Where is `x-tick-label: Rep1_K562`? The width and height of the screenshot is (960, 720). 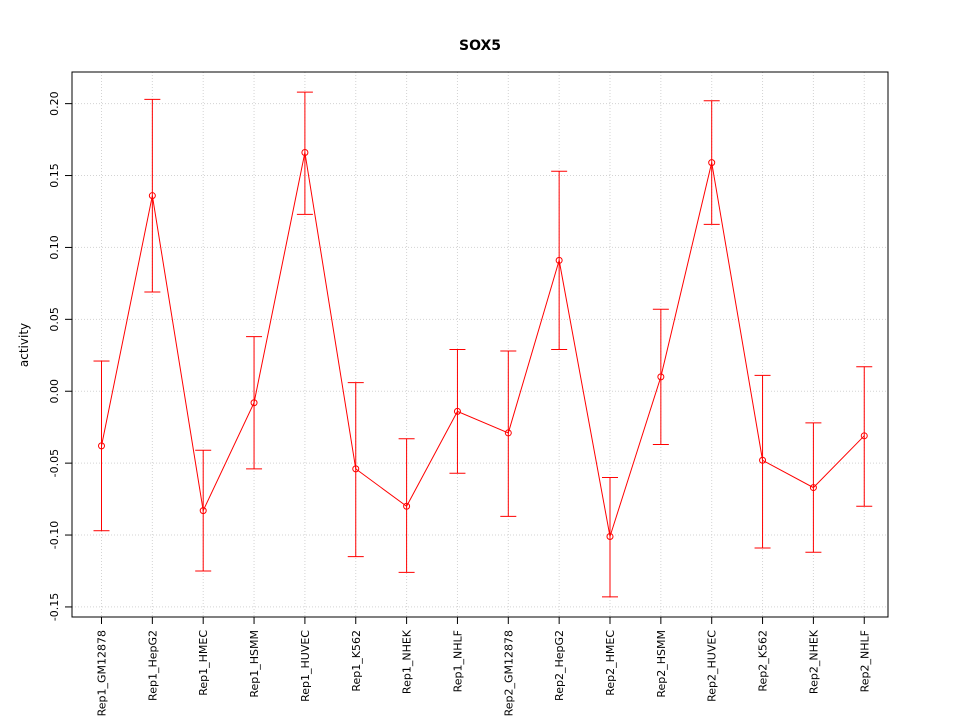 x-tick-label: Rep1_K562 is located at coordinates (356, 661).